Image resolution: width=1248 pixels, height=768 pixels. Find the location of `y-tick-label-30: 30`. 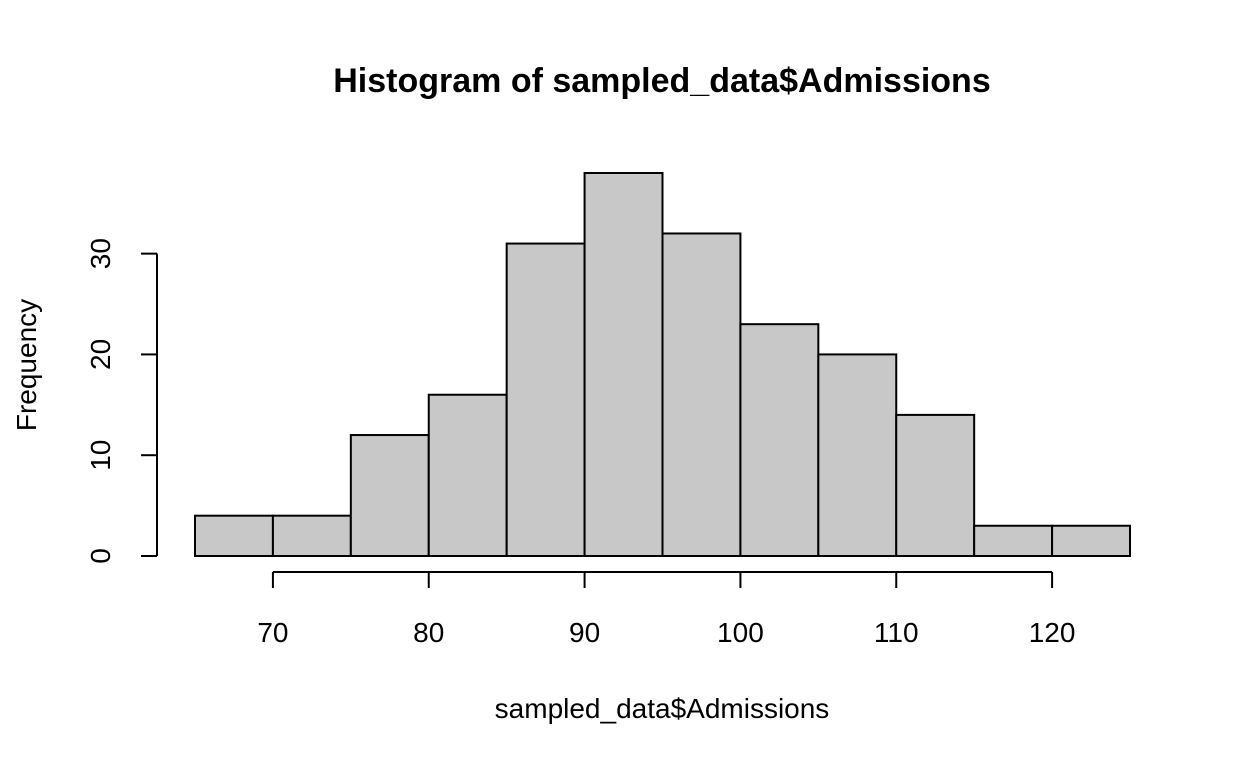

y-tick-label-30: 30 is located at coordinates (100, 253).